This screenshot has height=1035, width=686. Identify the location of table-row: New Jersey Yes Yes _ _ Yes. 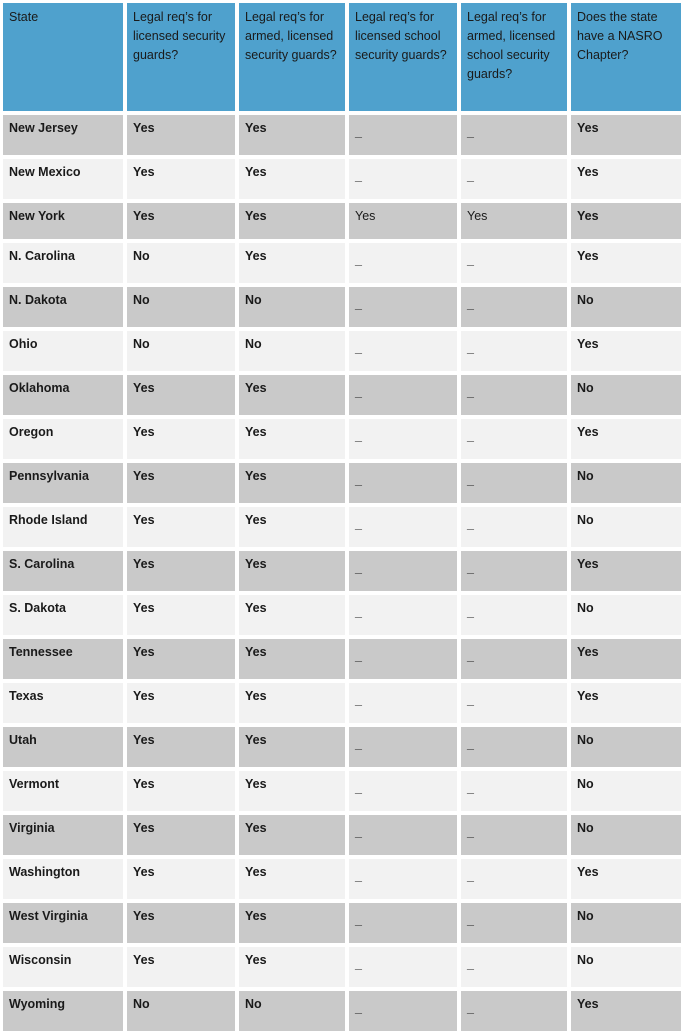
(342, 135).